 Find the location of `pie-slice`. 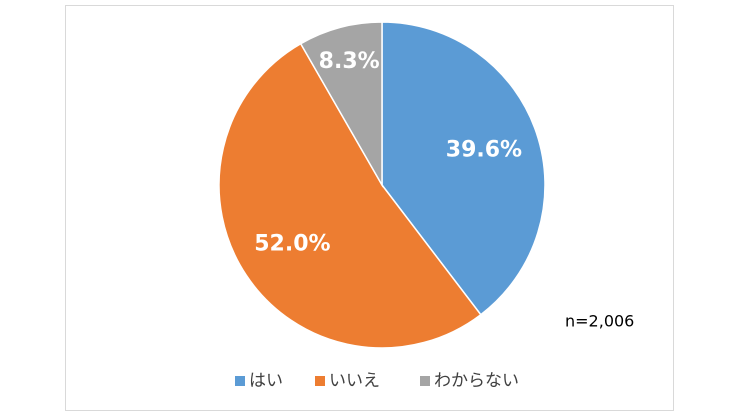

pie-slice is located at coordinates (341, 104).